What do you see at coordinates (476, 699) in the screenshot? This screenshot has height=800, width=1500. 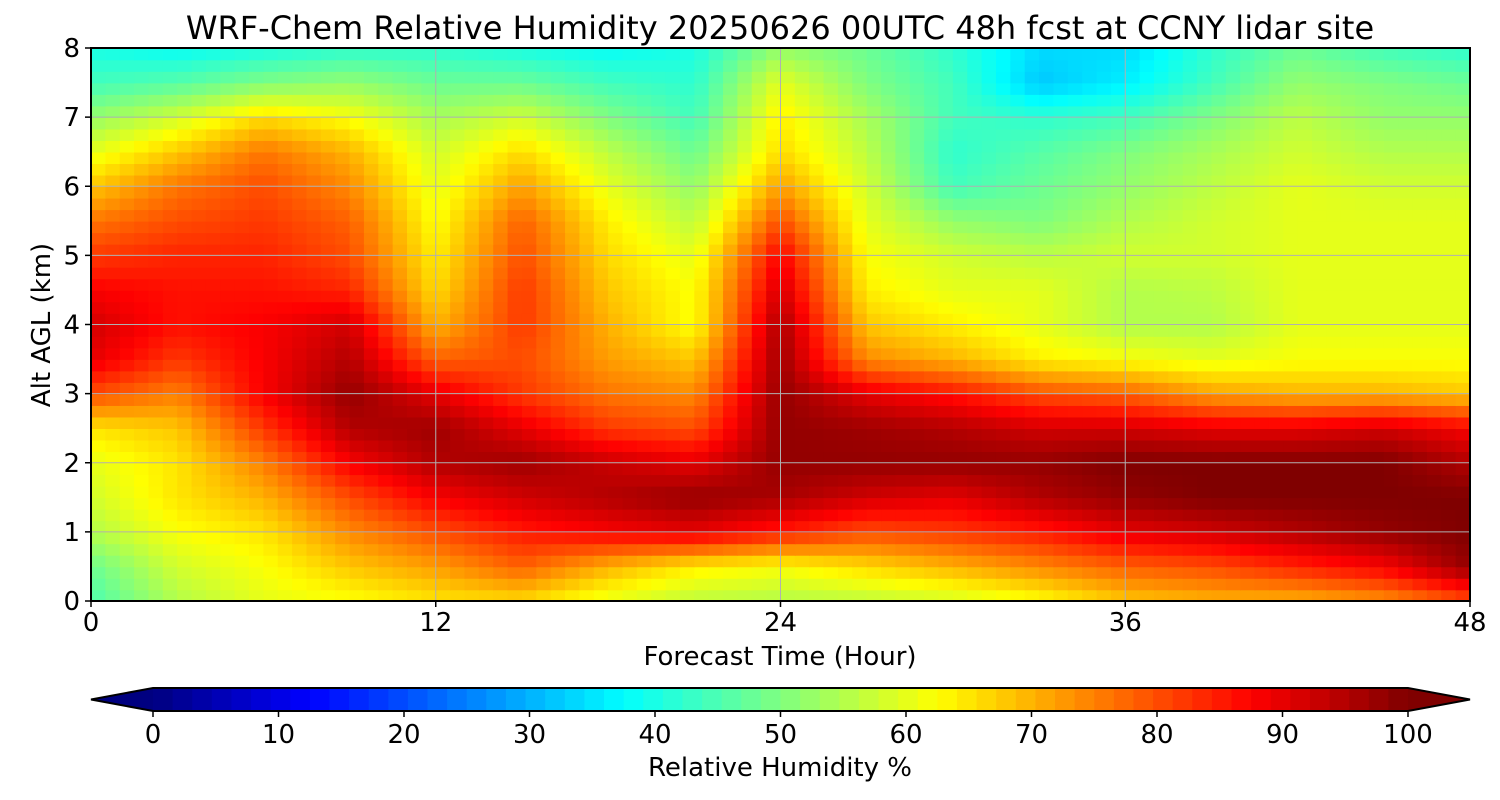 I see `colorbar-segment` at bounding box center [476, 699].